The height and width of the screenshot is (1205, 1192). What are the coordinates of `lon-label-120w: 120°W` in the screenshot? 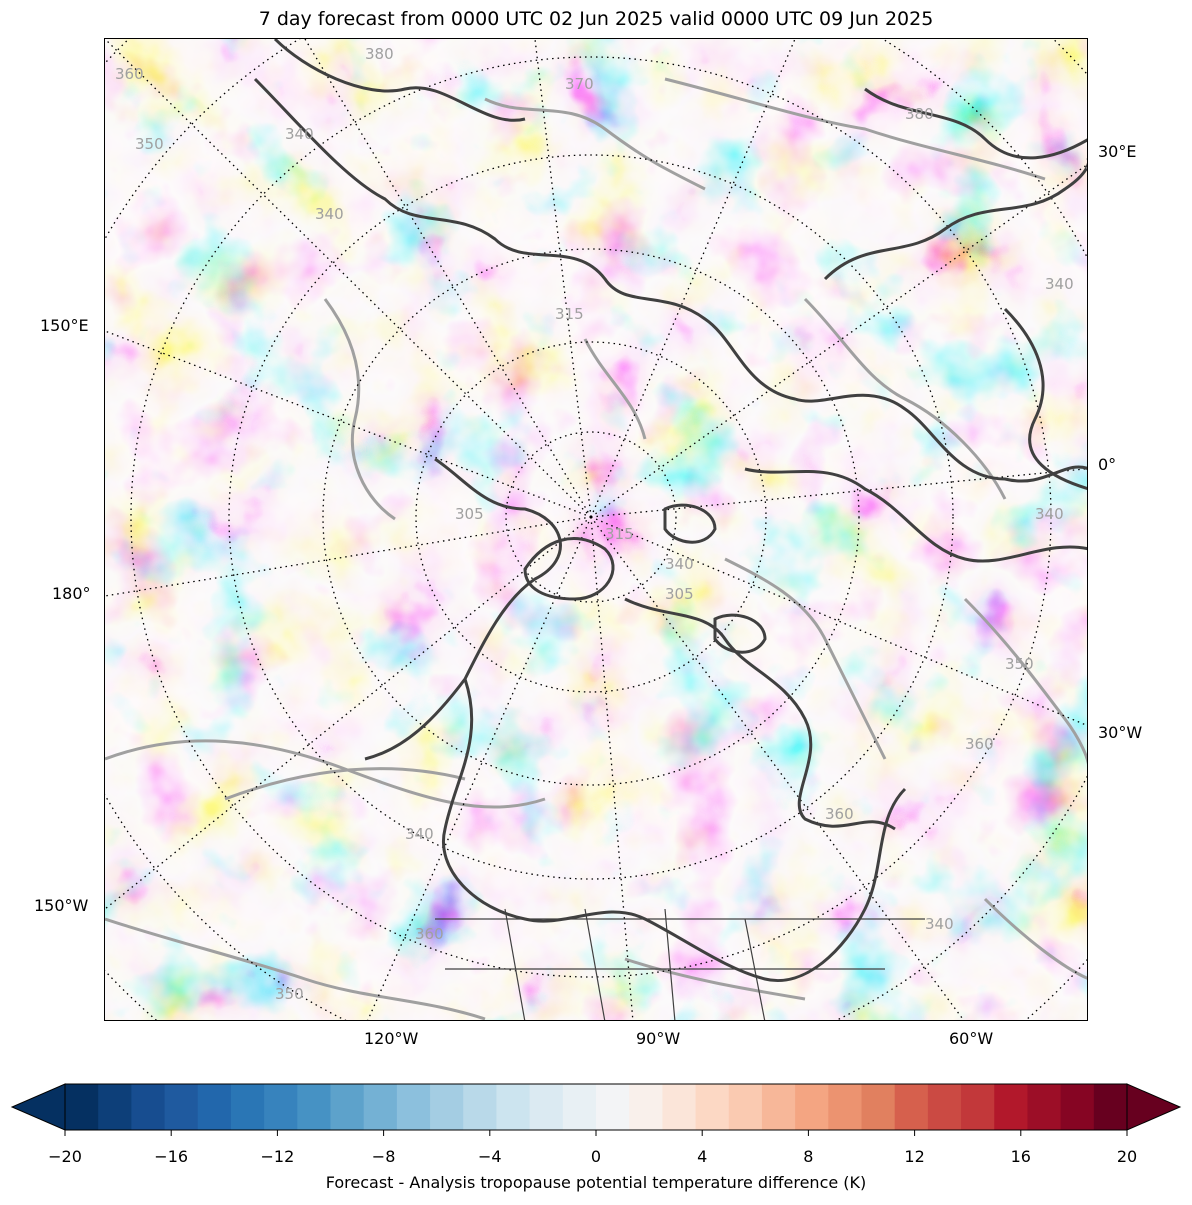 It's located at (391, 1038).